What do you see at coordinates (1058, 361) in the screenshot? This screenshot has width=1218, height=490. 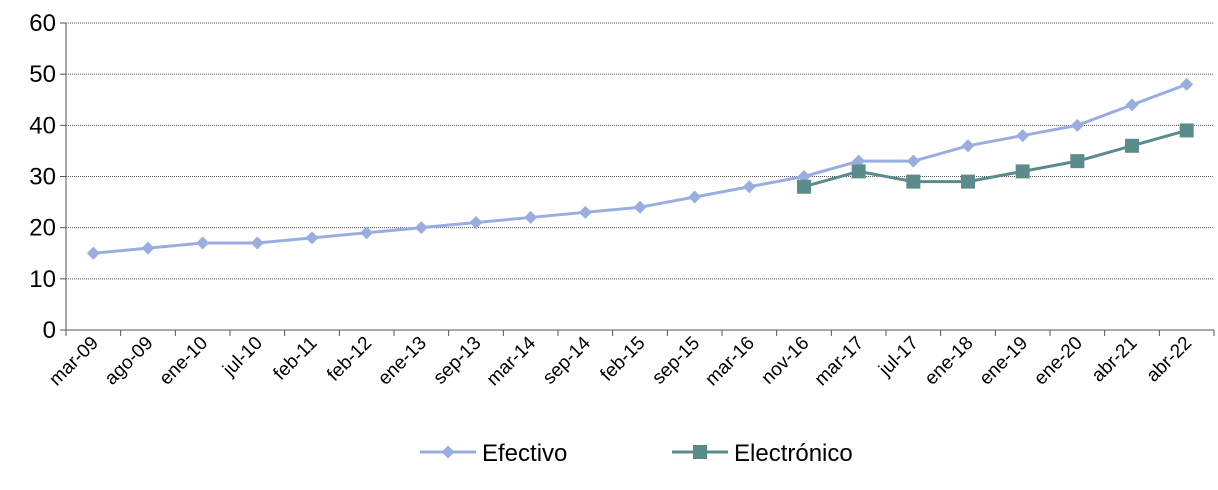 I see `x-tick-label: ene-20` at bounding box center [1058, 361].